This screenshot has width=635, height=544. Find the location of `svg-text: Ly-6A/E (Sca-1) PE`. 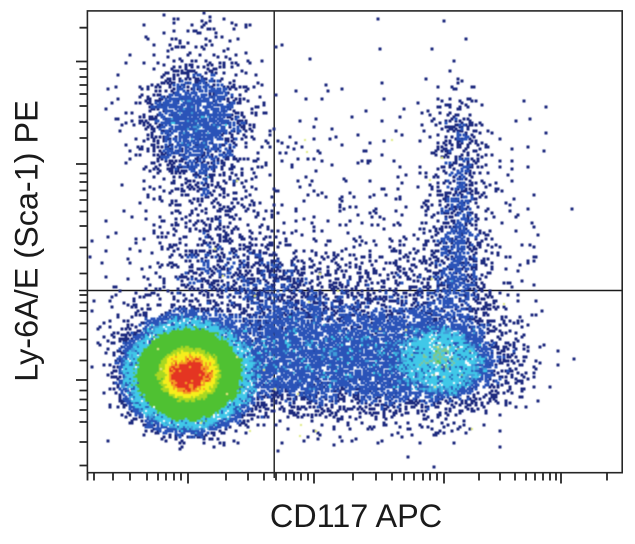

svg-text: Ly-6A/E (Sca-1) PE is located at coordinates (27, 240).